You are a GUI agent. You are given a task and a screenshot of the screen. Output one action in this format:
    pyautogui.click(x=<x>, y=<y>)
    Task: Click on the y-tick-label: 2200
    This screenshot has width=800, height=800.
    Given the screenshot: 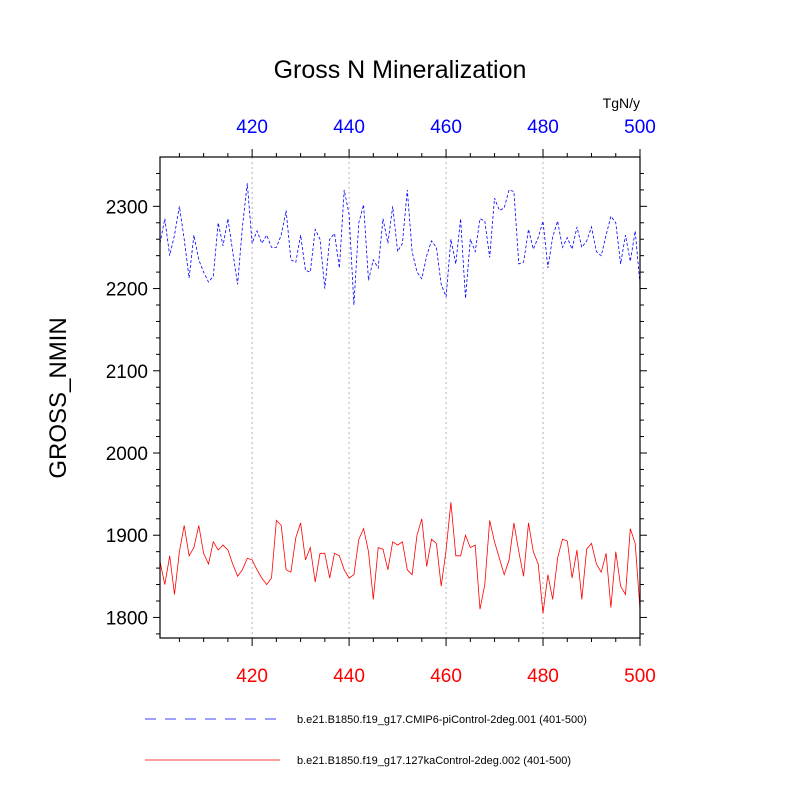 What is the action you would take?
    pyautogui.click(x=127, y=290)
    